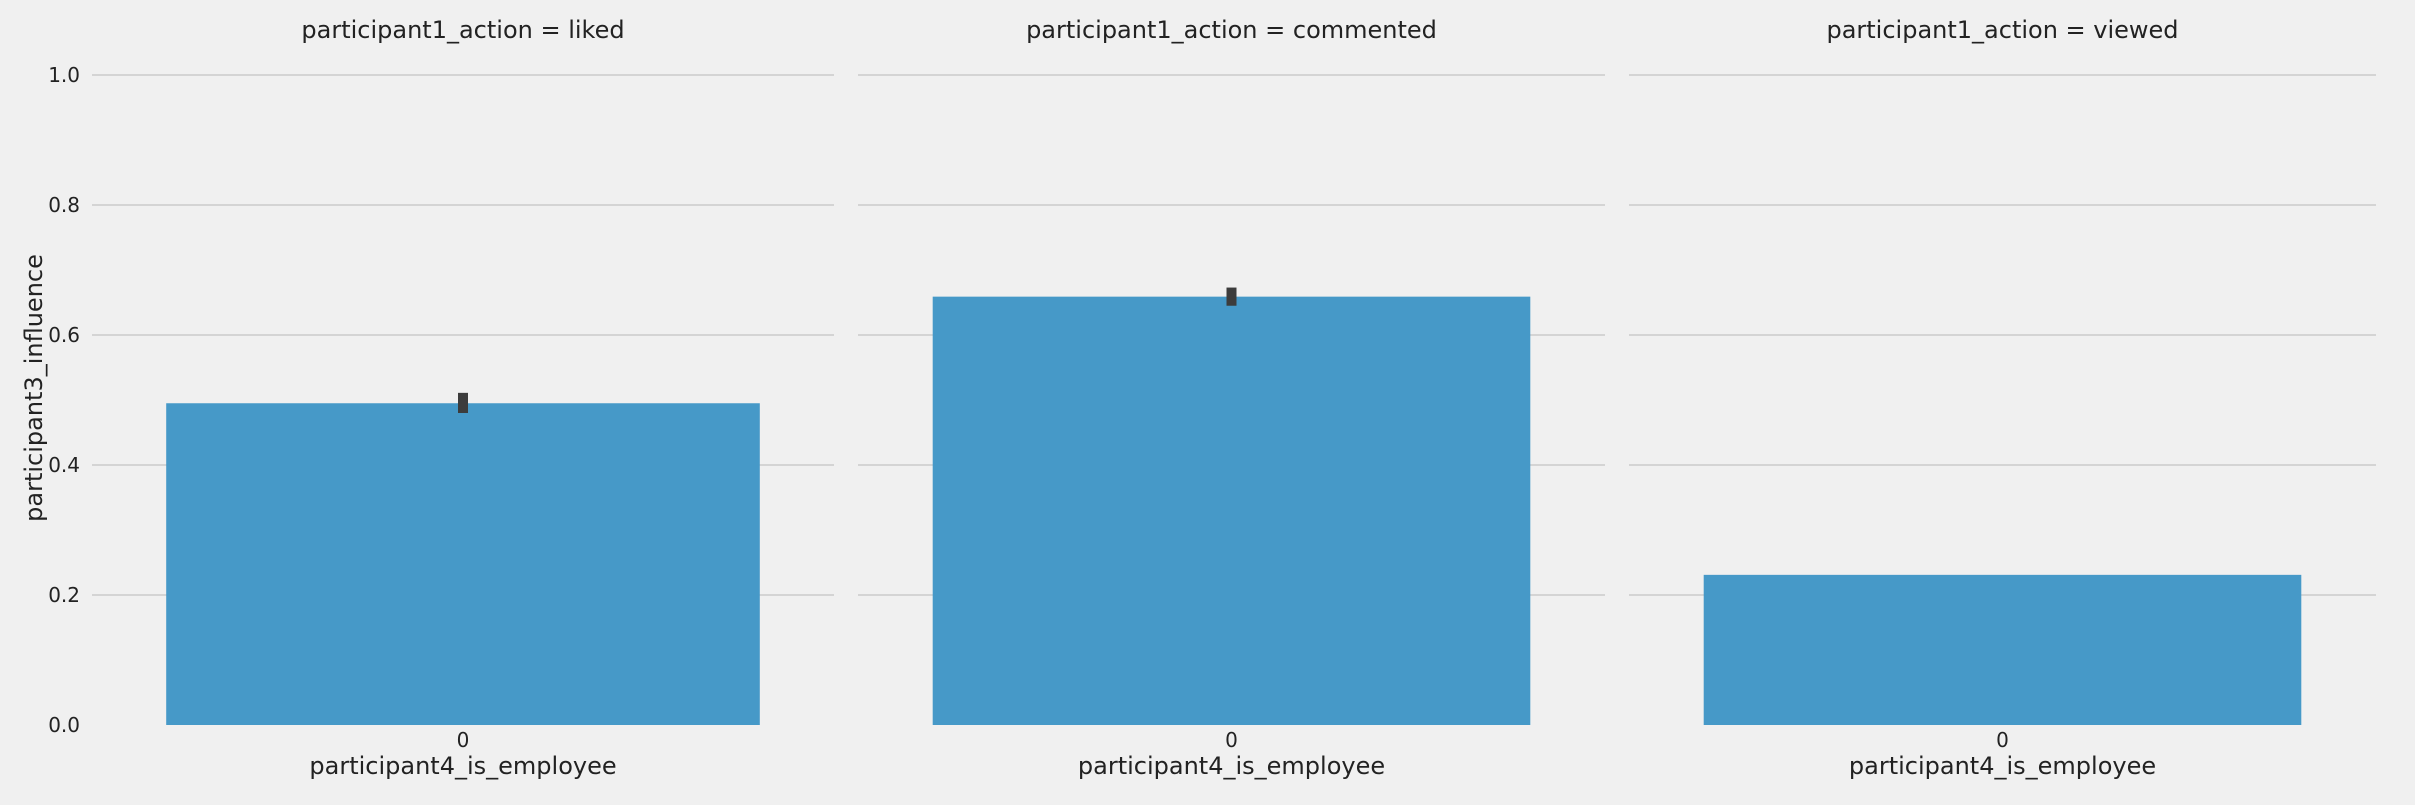 Image resolution: width=2415 pixels, height=805 pixels. What do you see at coordinates (64, 725) in the screenshot?
I see `y-tick-label: 0.0` at bounding box center [64, 725].